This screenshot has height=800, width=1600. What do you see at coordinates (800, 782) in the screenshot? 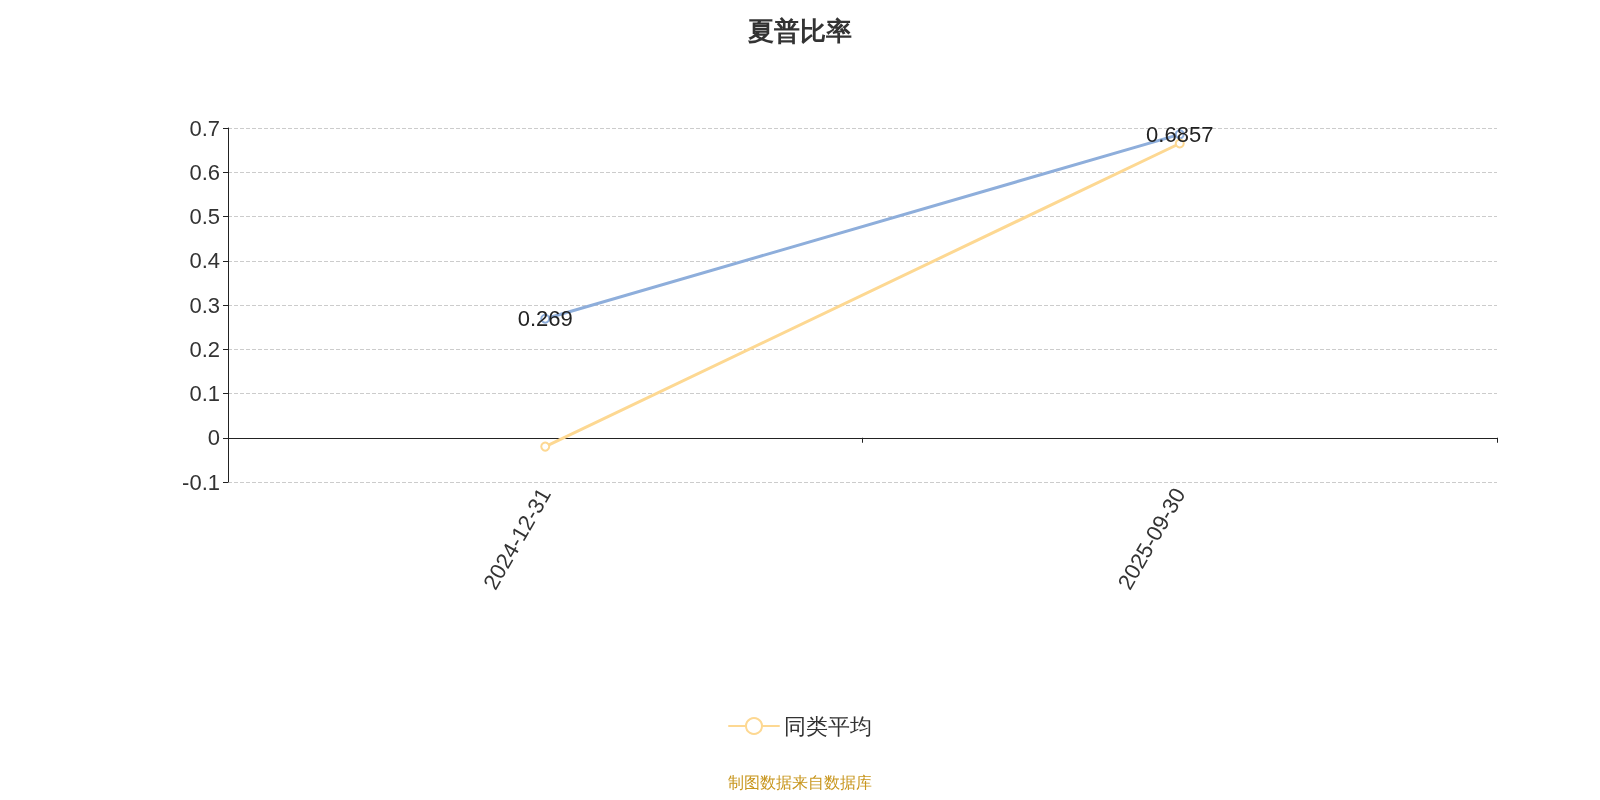
I see `text: 制图数据来自数据库` at bounding box center [800, 782].